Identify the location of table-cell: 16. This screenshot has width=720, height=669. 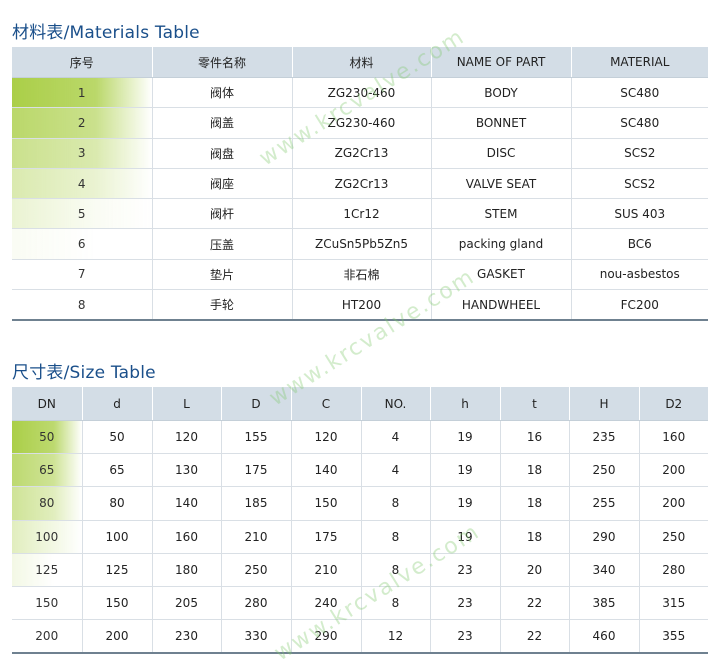
(535, 437).